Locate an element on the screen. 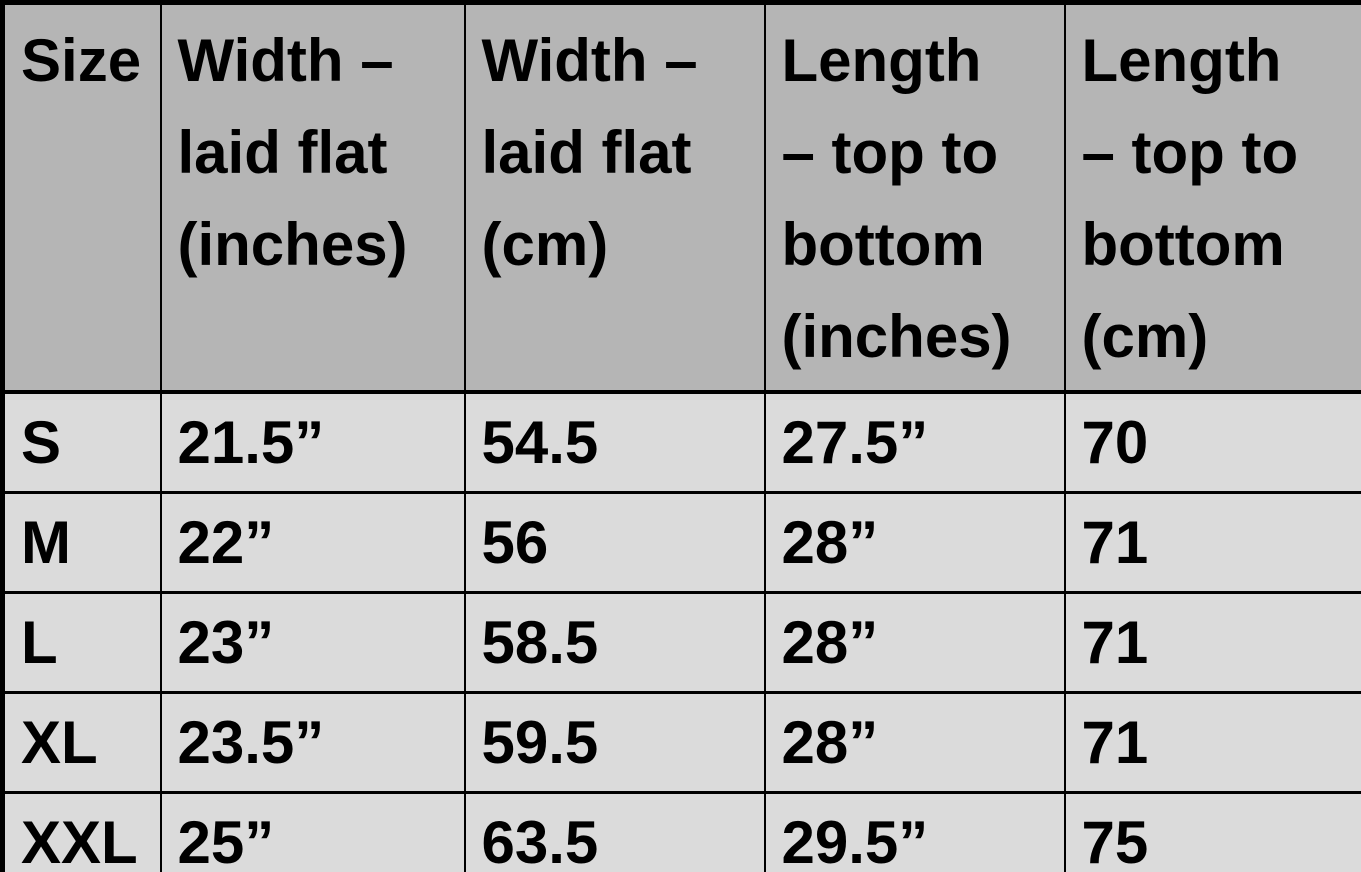 This screenshot has height=872, width=1361. length-inches-value: 29.5” is located at coordinates (914, 831).